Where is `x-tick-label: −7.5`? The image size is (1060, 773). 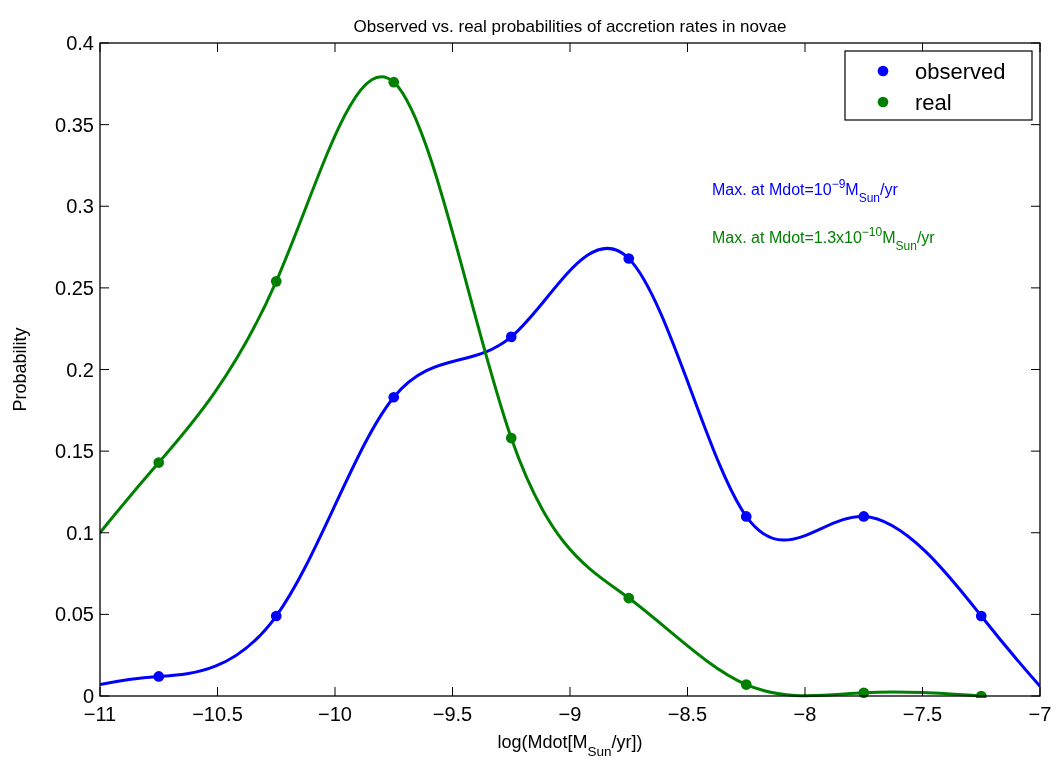
x-tick-label: −7.5 is located at coordinates (922, 714).